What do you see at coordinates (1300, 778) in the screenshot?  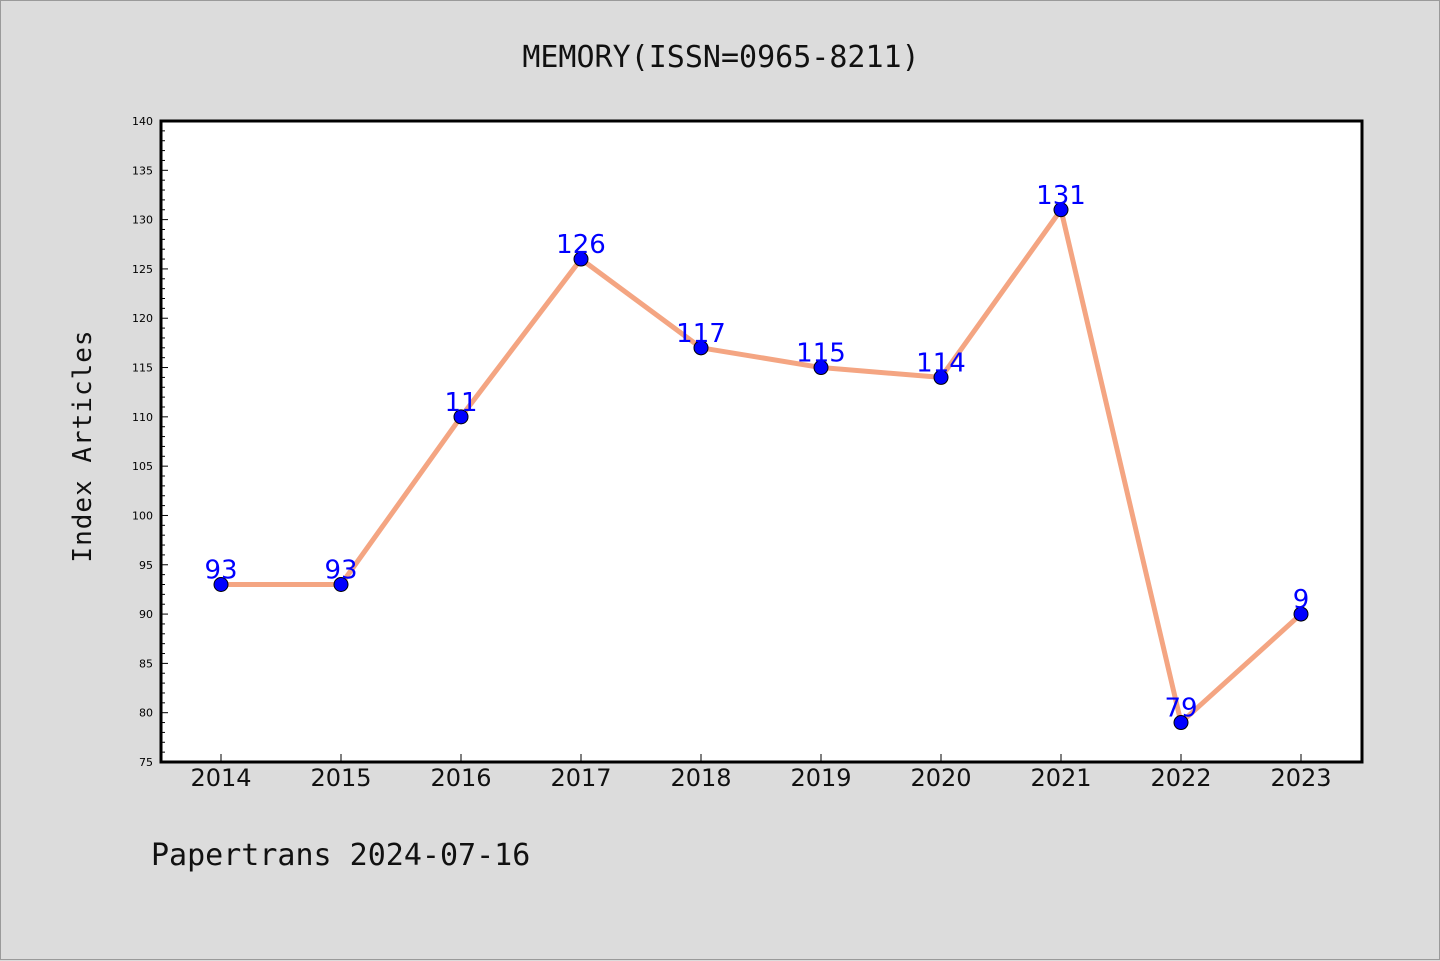 I see `x-tick-label: 2023` at bounding box center [1300, 778].